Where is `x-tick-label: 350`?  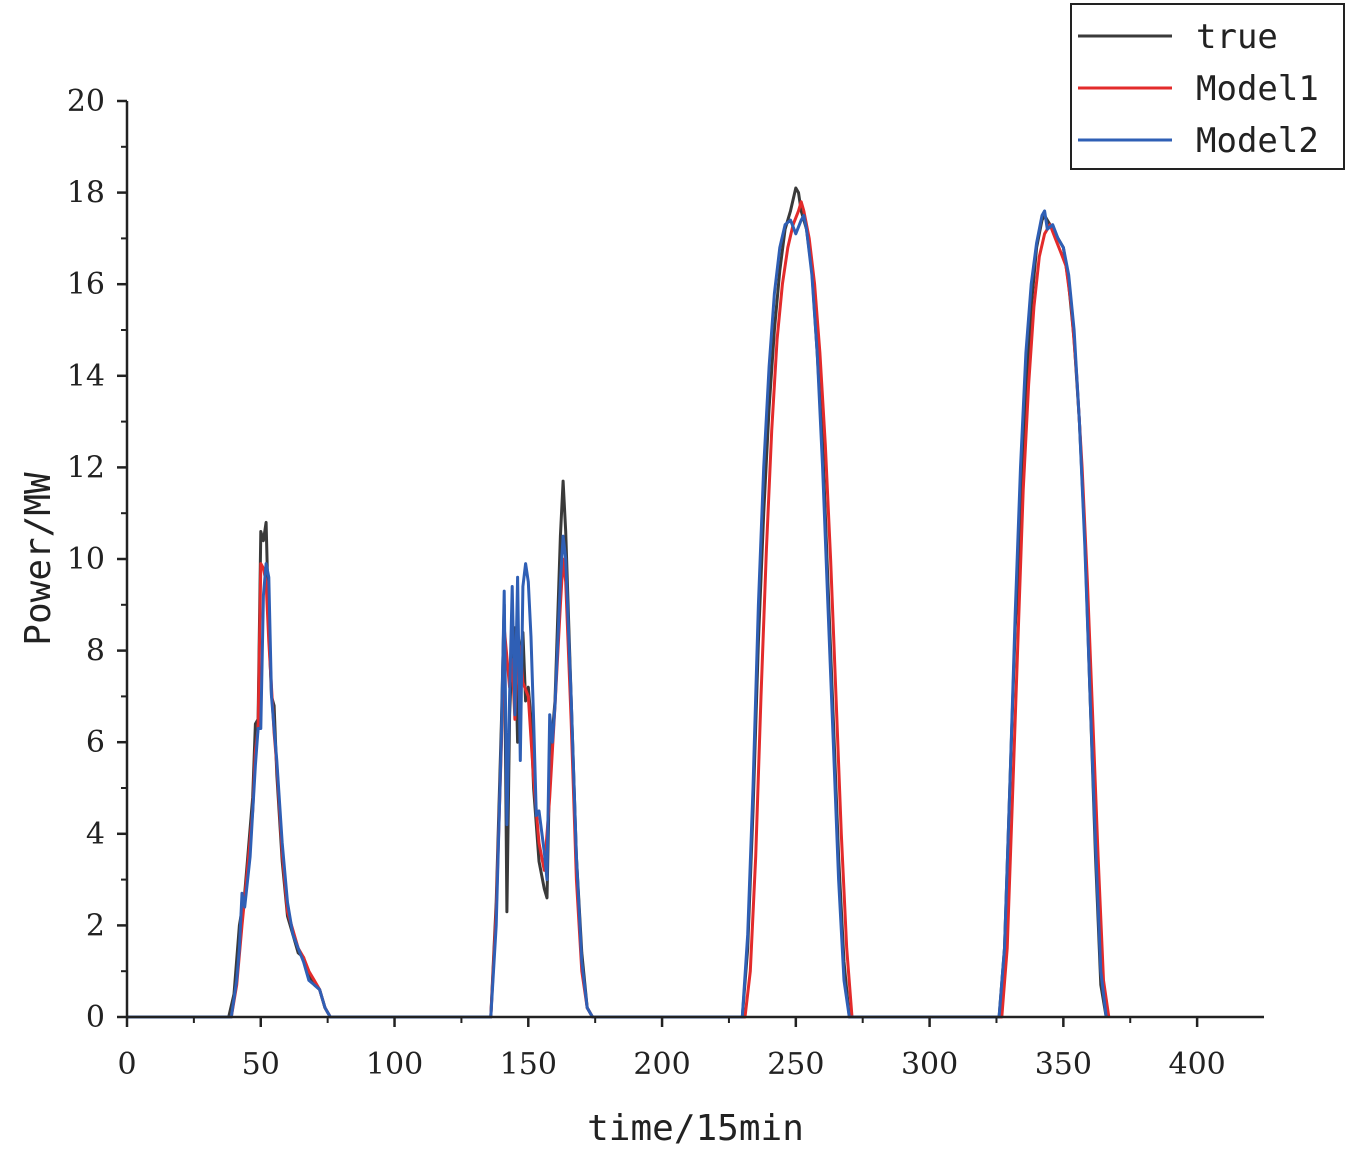
x-tick-label: 350 is located at coordinates (1063, 1064).